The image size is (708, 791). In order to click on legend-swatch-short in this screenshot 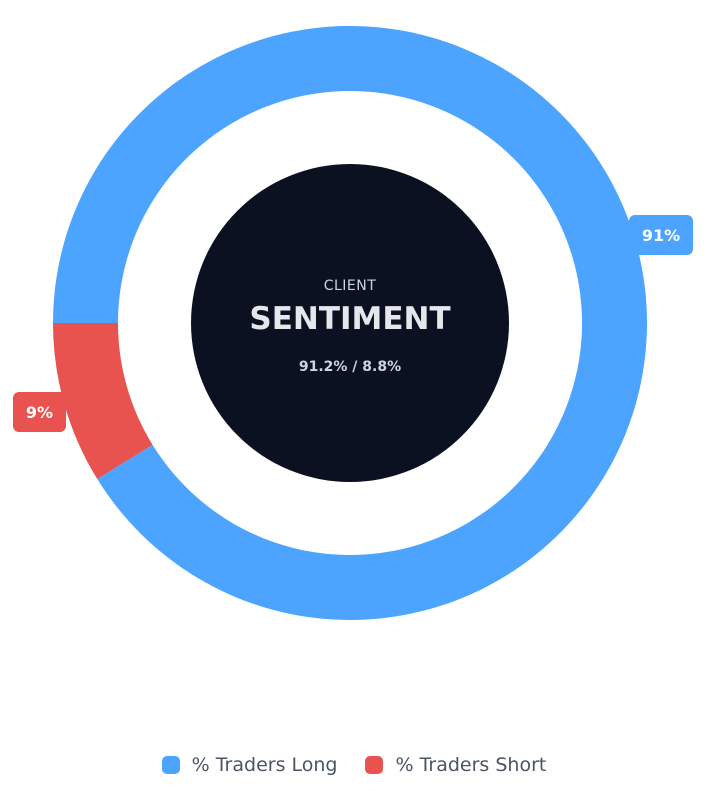, I will do `click(374, 765)`.